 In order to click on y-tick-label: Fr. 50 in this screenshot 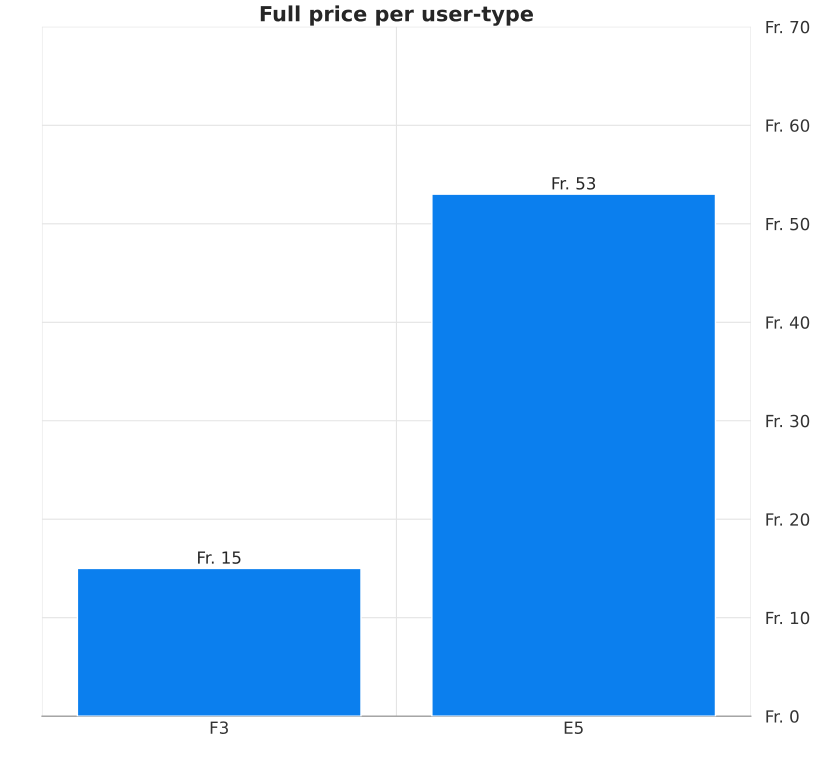, I will do `click(788, 224)`.